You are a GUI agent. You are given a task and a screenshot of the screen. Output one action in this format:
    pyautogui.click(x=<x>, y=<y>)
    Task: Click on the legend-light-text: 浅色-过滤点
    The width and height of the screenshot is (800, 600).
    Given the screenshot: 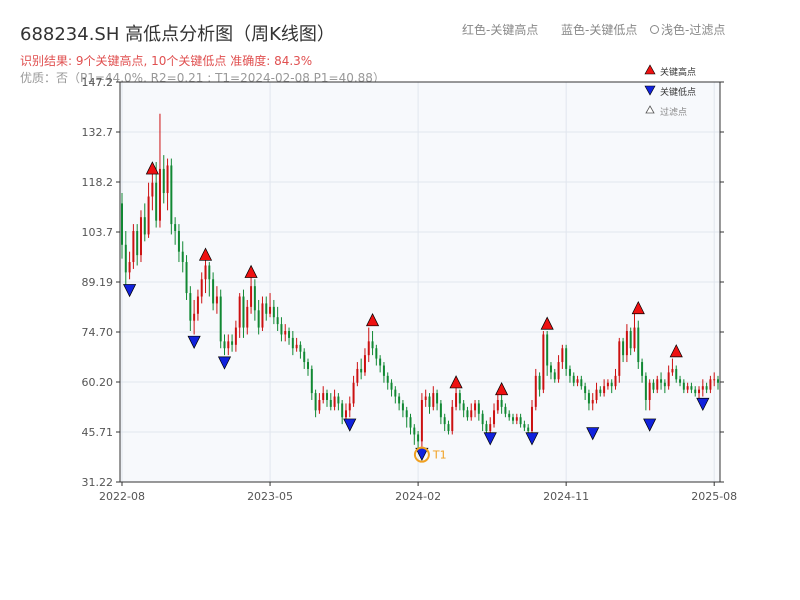 What is the action you would take?
    pyautogui.click(x=693, y=30)
    